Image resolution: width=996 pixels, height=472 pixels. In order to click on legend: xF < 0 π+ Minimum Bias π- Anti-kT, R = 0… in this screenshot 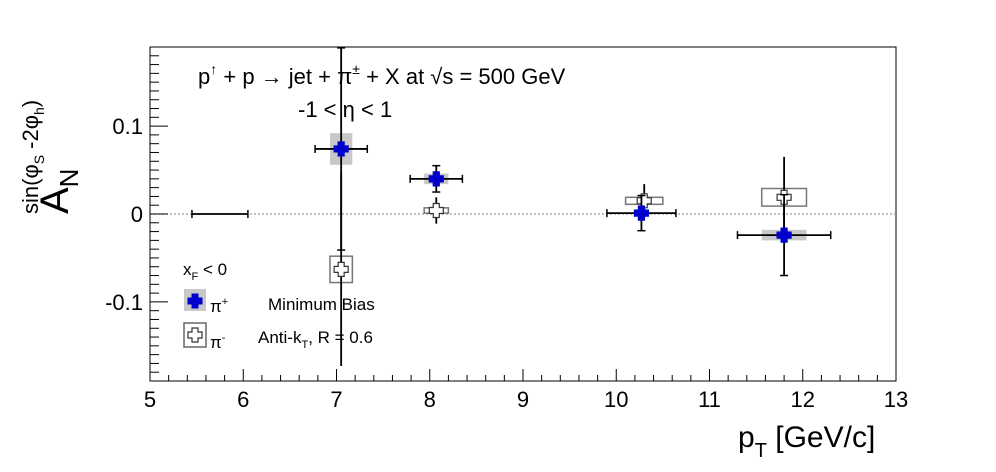, I will do `click(279, 306)`.